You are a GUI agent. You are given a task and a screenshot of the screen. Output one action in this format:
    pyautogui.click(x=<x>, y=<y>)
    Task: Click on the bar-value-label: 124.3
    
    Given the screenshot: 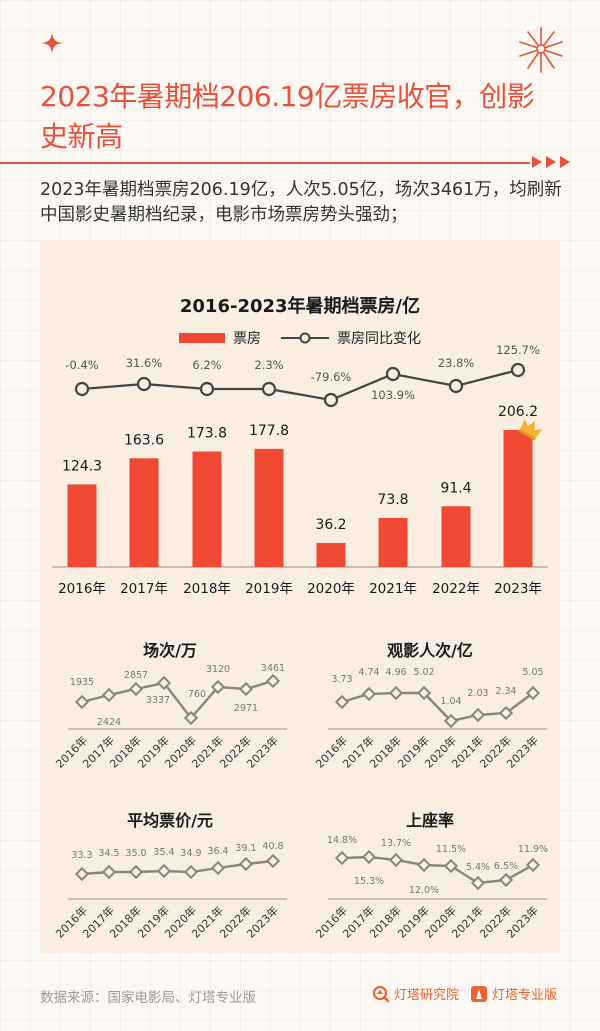 What is the action you would take?
    pyautogui.click(x=82, y=466)
    